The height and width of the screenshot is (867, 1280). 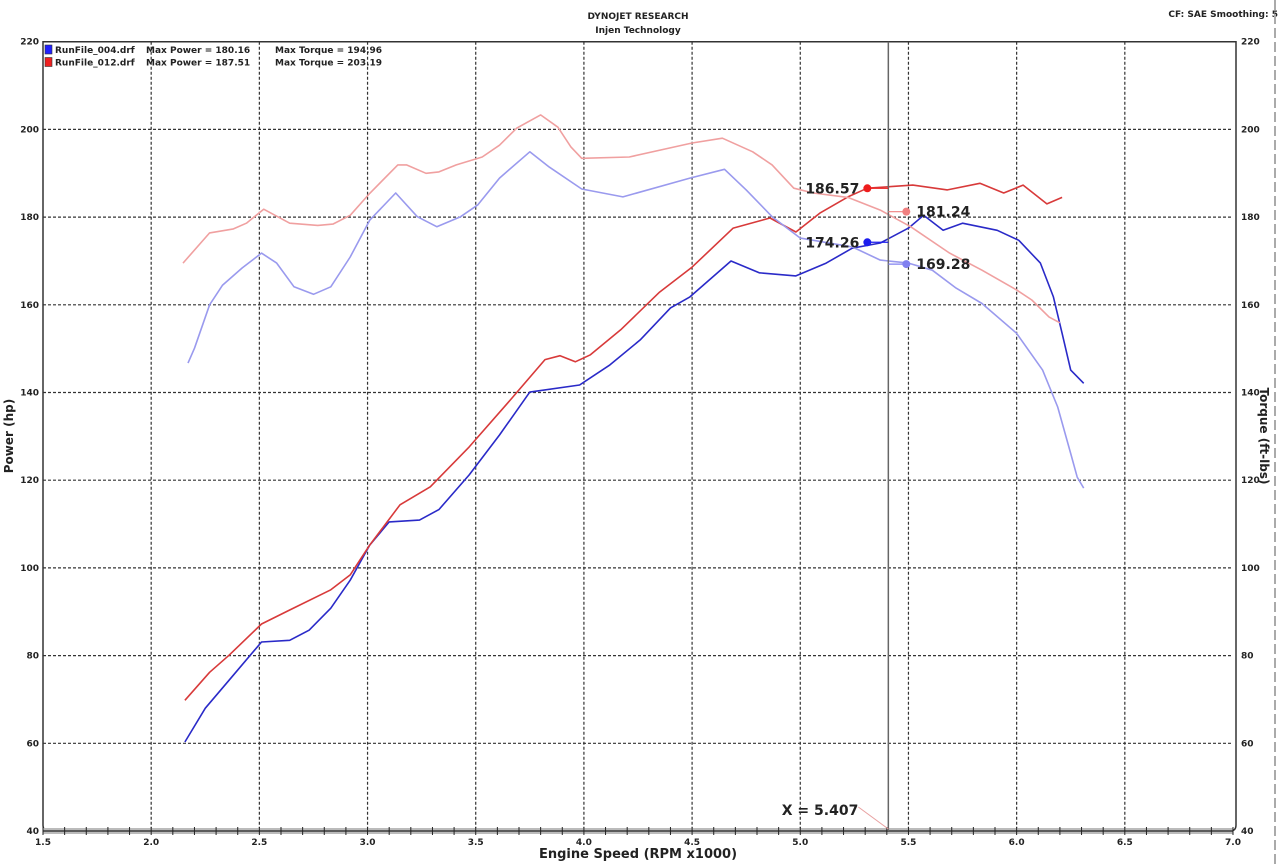 What do you see at coordinates (151, 843) in the screenshot?
I see `x-tick-label: 2.0` at bounding box center [151, 843].